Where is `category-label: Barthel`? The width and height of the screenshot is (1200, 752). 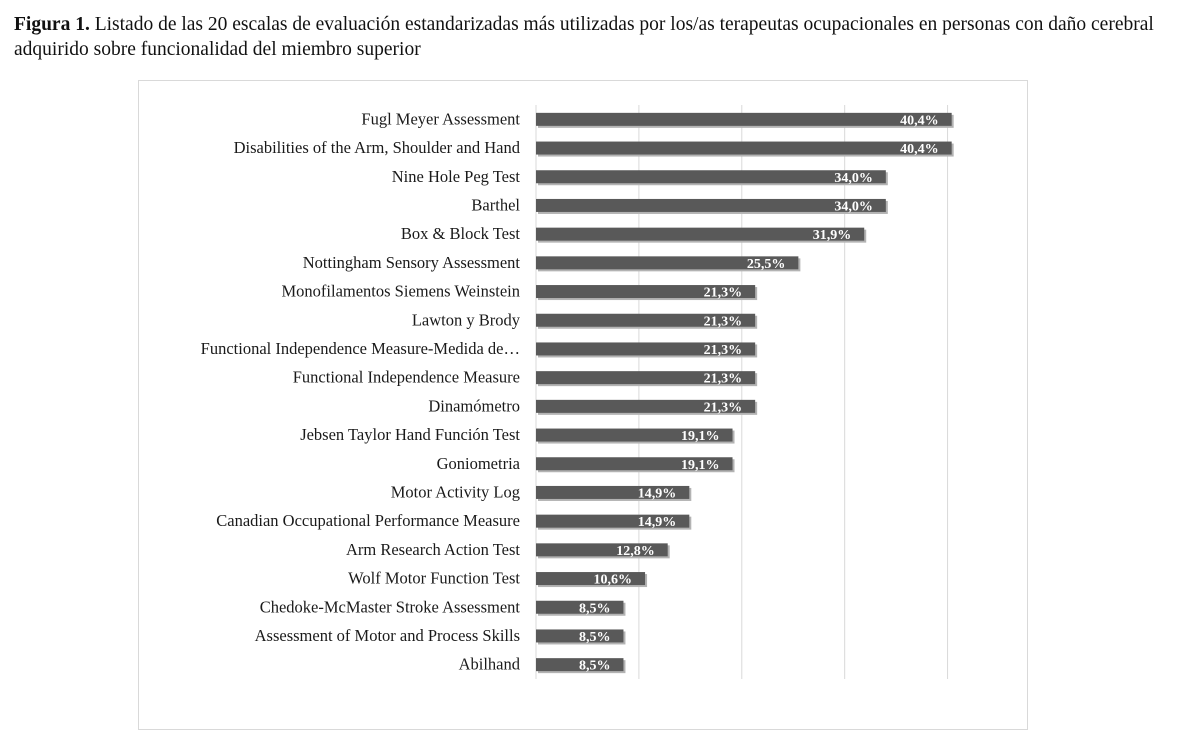 category-label: Barthel is located at coordinates (495, 204).